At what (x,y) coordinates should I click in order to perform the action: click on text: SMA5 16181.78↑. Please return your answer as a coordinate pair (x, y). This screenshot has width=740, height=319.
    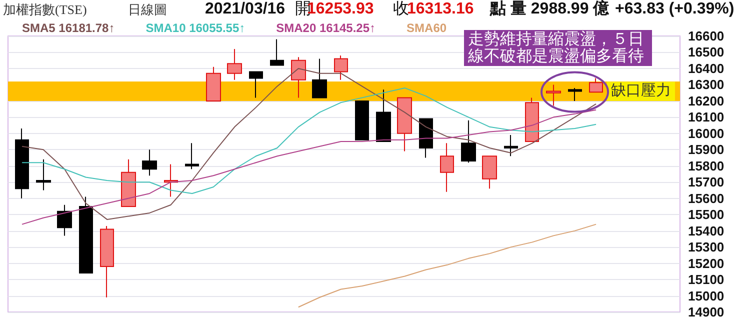
    Looking at the image, I should click on (68, 28).